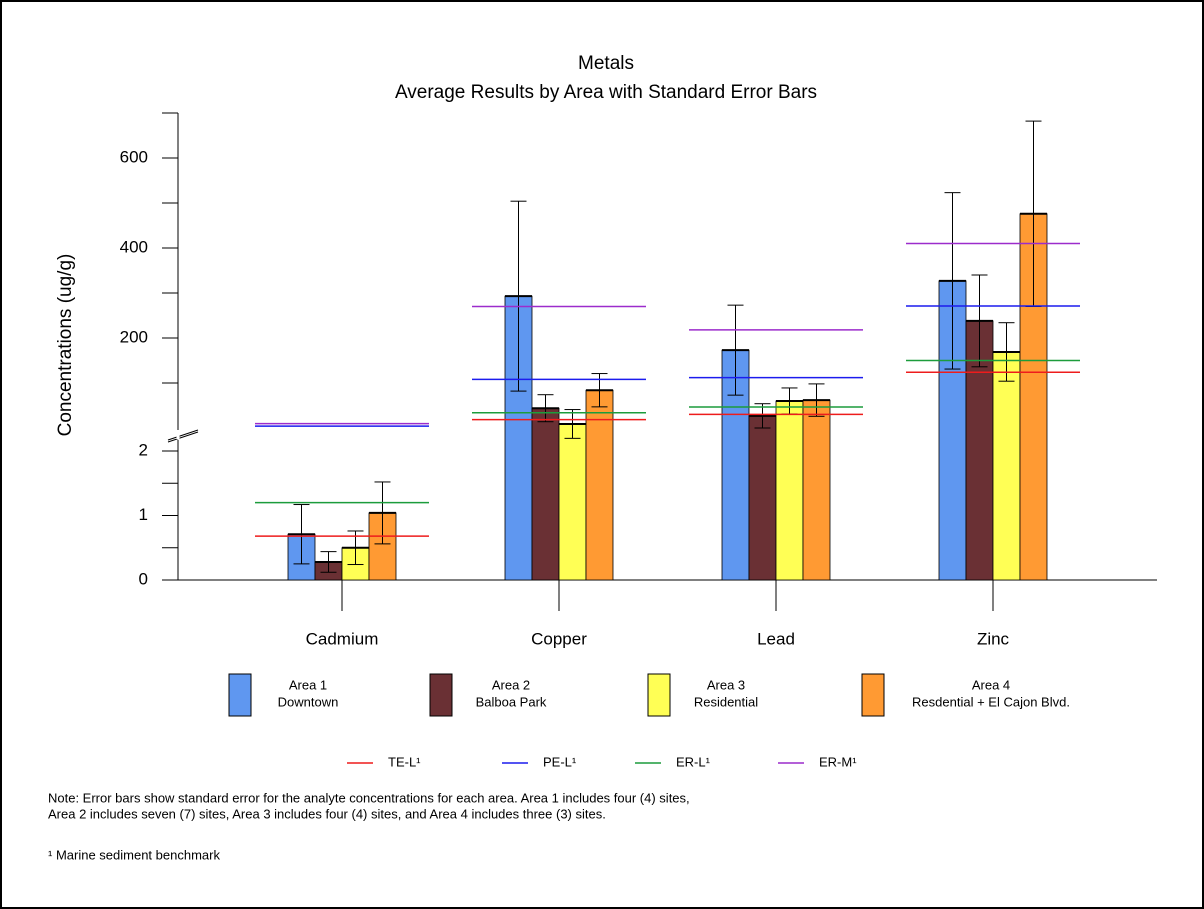 The width and height of the screenshot is (1204, 909). I want to click on legend-label: Area 4, so click(991, 684).